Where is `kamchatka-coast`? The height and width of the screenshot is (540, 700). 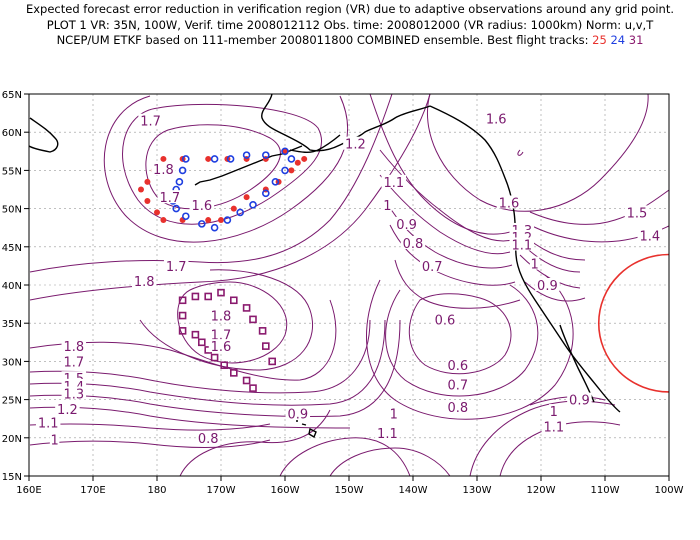
kamchatka-coast is located at coordinates (44, 135).